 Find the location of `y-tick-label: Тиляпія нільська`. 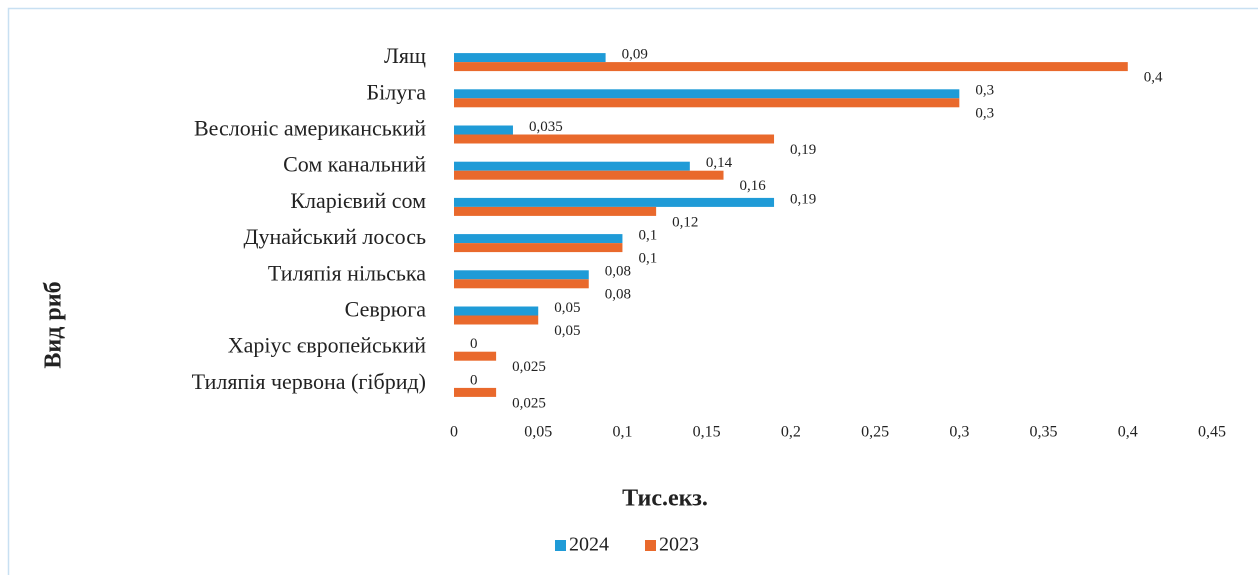

y-tick-label: Тиляпія нільська is located at coordinates (347, 272).